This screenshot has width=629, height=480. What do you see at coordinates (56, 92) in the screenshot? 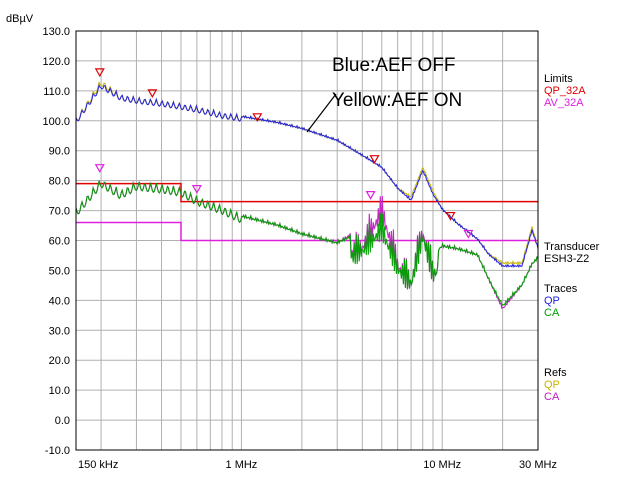
I see `y-tick-label: 110.0` at bounding box center [56, 92].